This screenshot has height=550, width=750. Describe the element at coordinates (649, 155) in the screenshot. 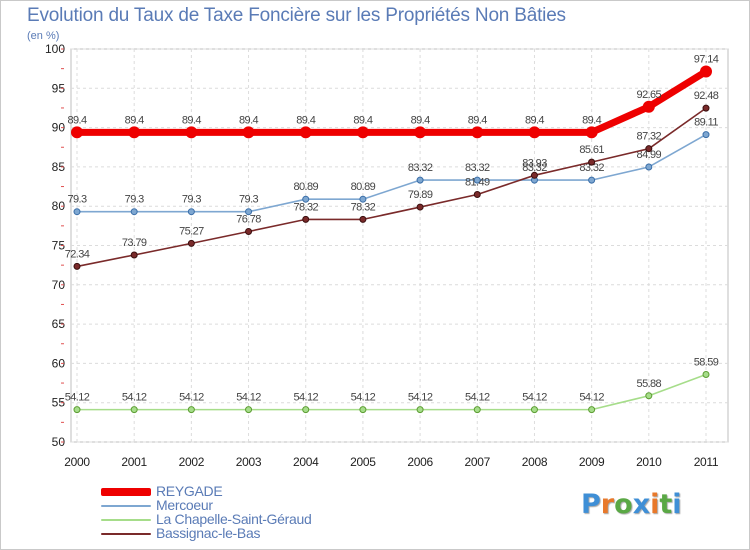

I see `data-label: 84.99` at that location.